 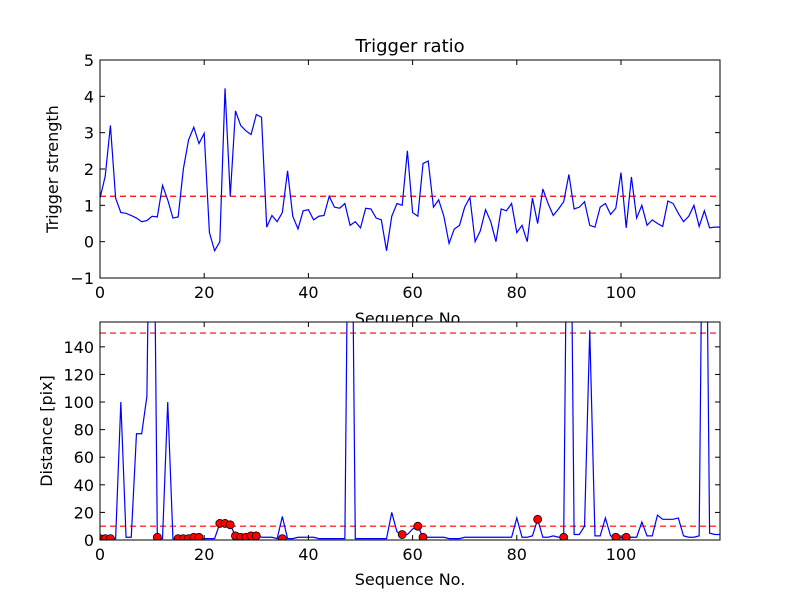 I want to click on bottom-y-tick-label: 140, so click(x=78, y=347).